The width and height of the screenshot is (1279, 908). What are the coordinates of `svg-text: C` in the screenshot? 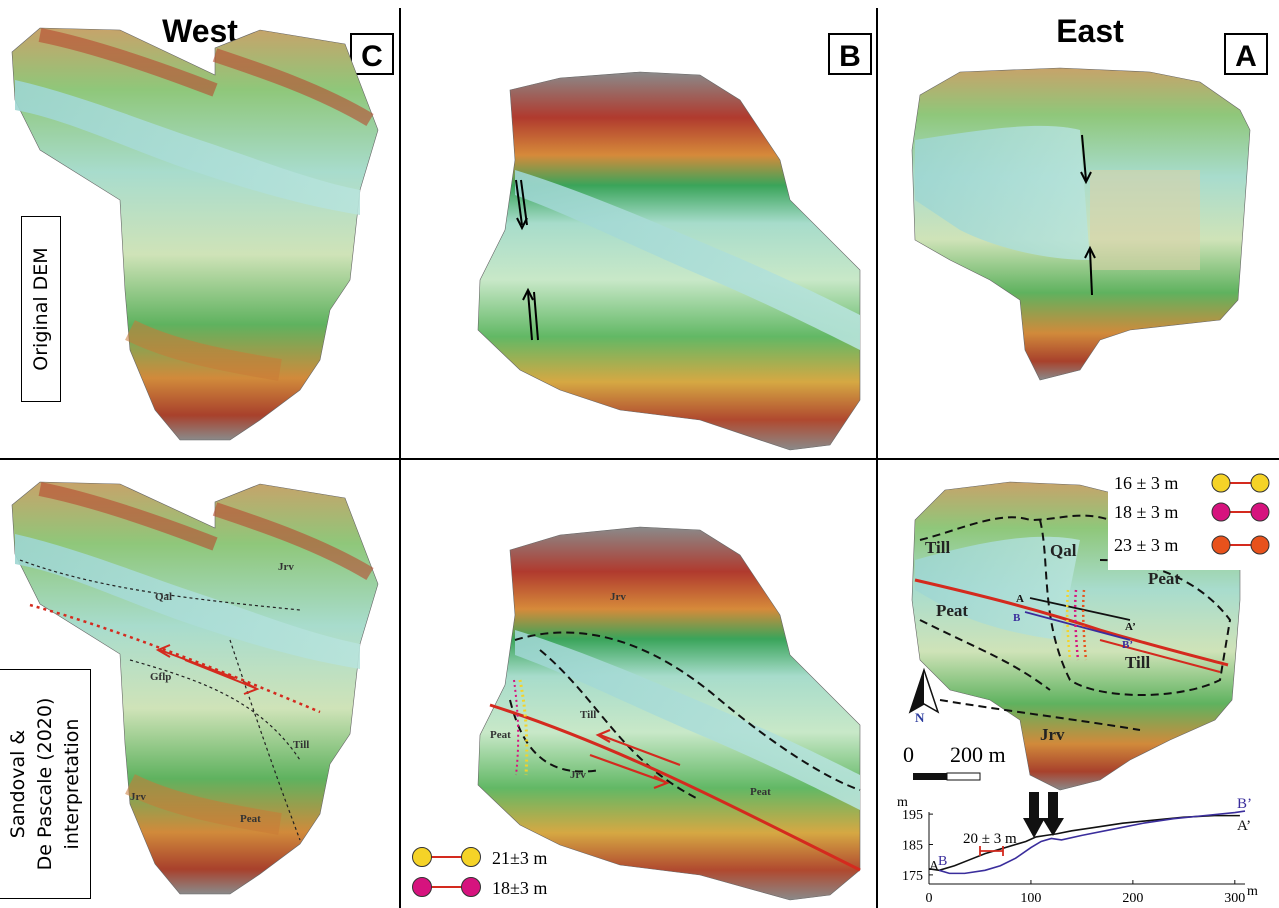 It's located at (372, 56).